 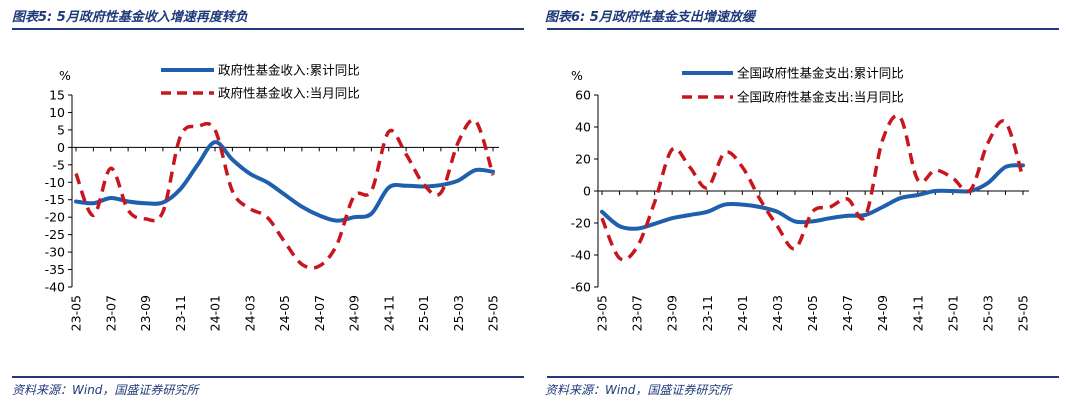 I want to click on y-tick-label: -35, so click(x=55, y=269).